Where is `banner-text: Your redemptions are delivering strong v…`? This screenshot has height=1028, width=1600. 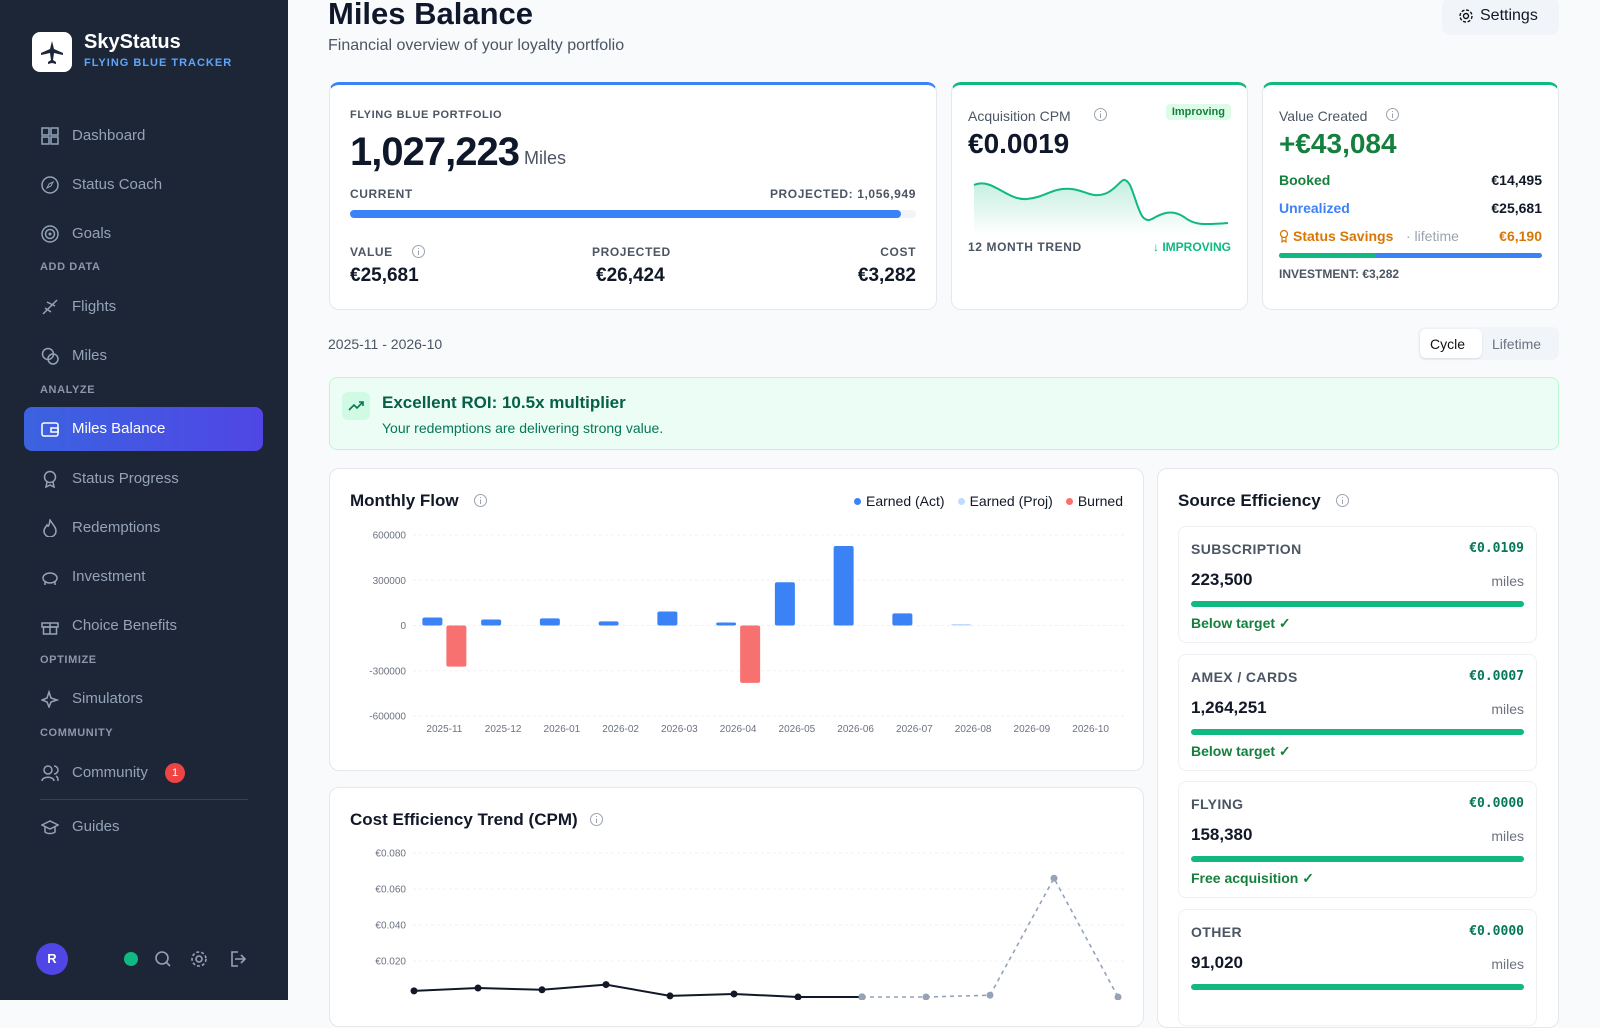
banner-text: Your redemptions are delivering strong v… is located at coordinates (523, 428).